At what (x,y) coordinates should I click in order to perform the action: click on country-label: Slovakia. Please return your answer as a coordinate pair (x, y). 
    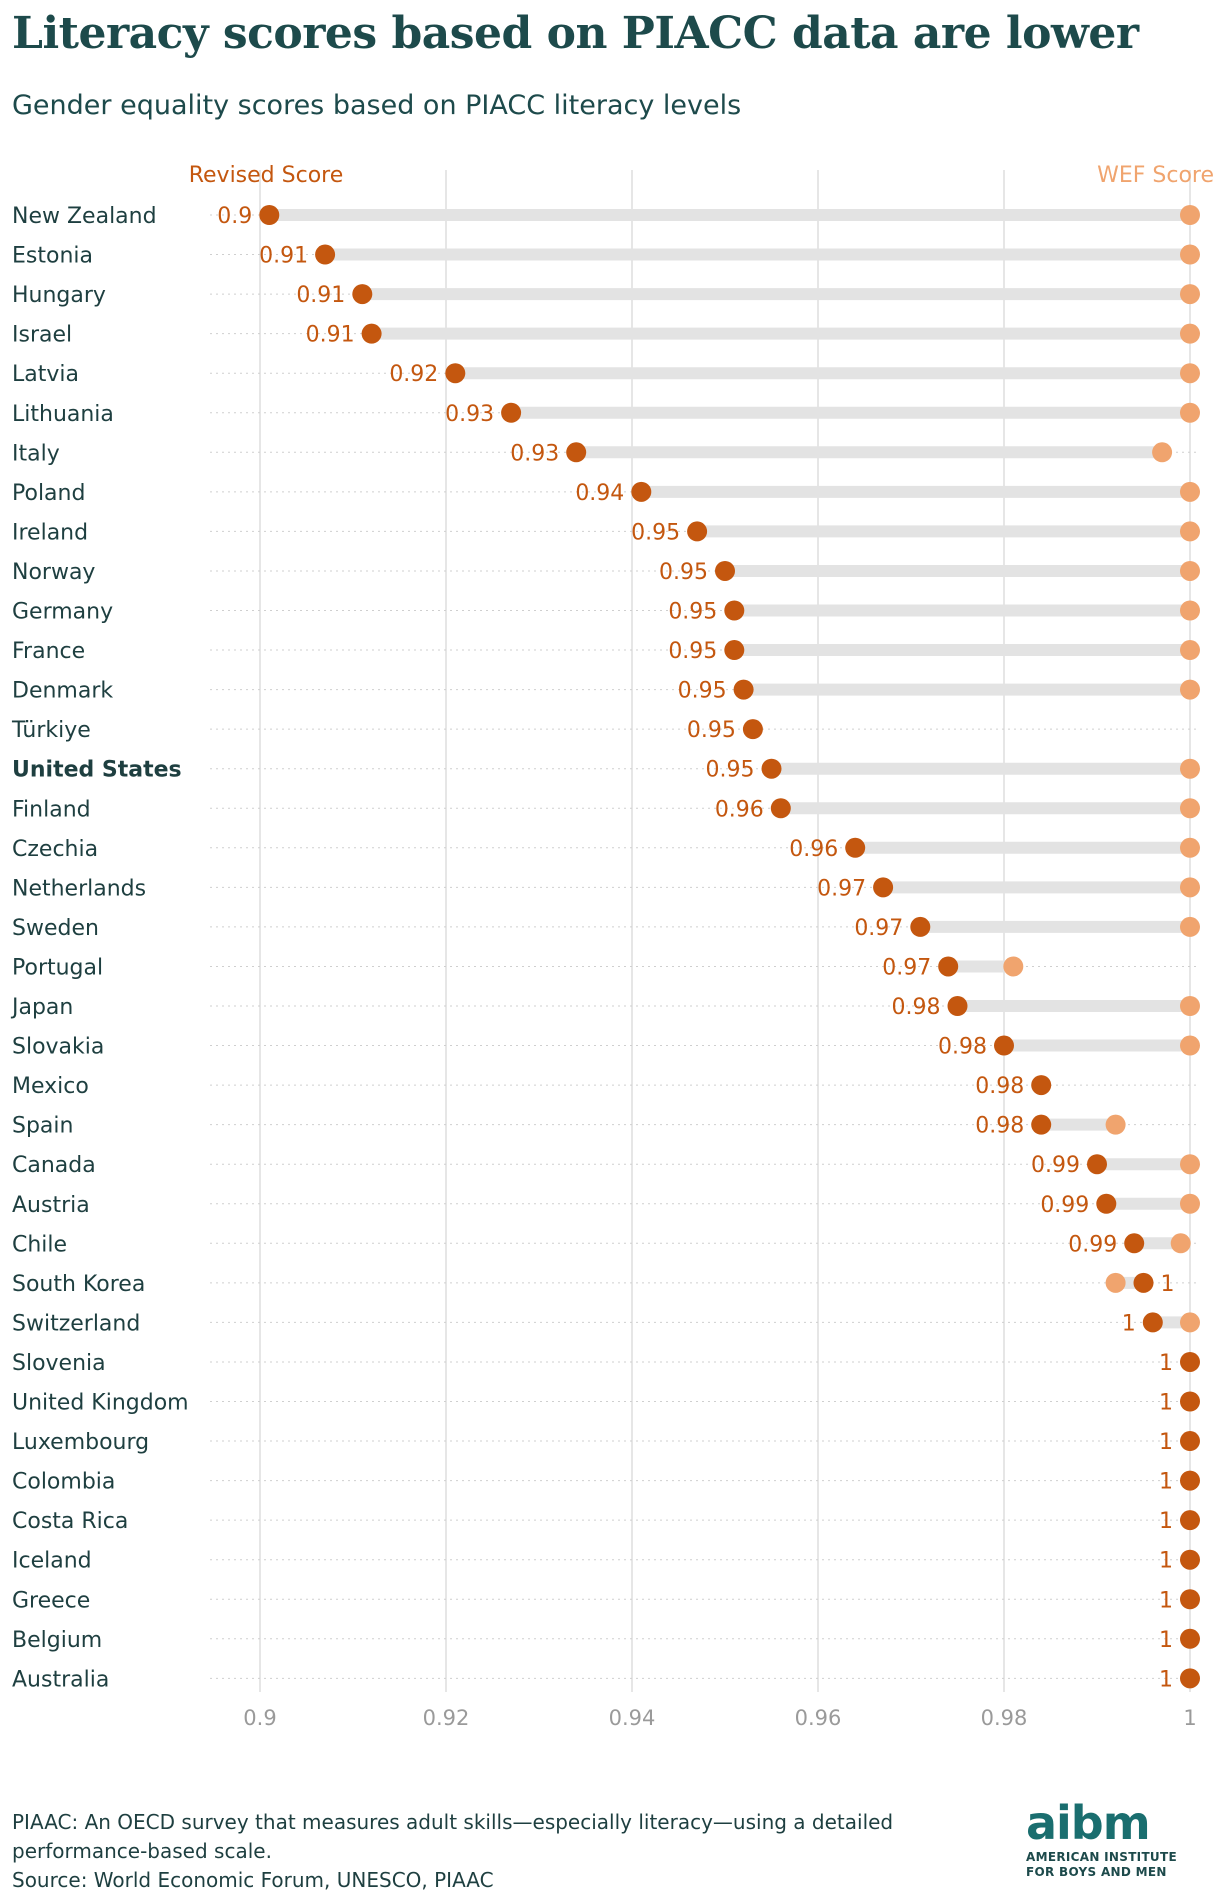
    Looking at the image, I should click on (58, 1047).